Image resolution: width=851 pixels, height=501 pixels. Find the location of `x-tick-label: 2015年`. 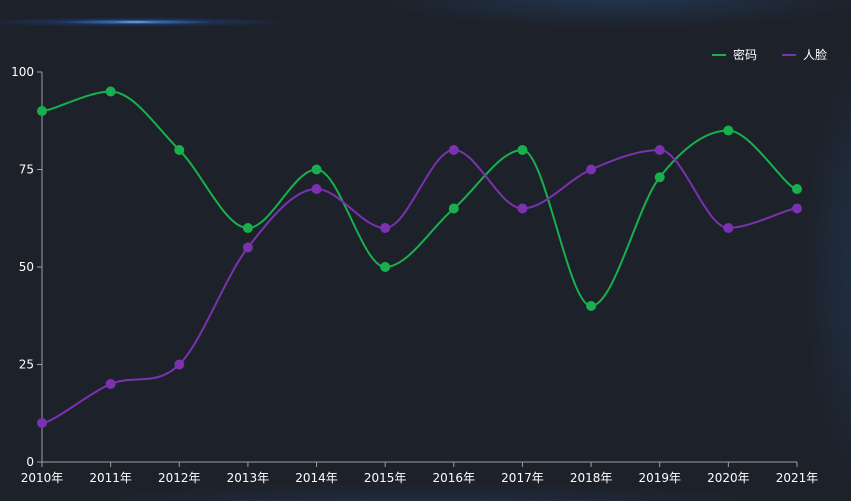

x-tick-label: 2015年 is located at coordinates (385, 478).